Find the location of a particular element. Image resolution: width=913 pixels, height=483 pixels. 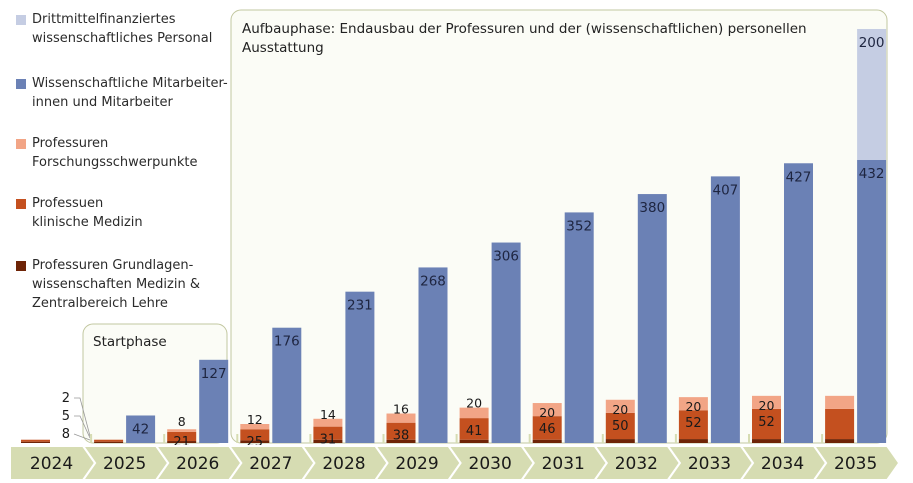

year-label: 2027 is located at coordinates (270, 464).